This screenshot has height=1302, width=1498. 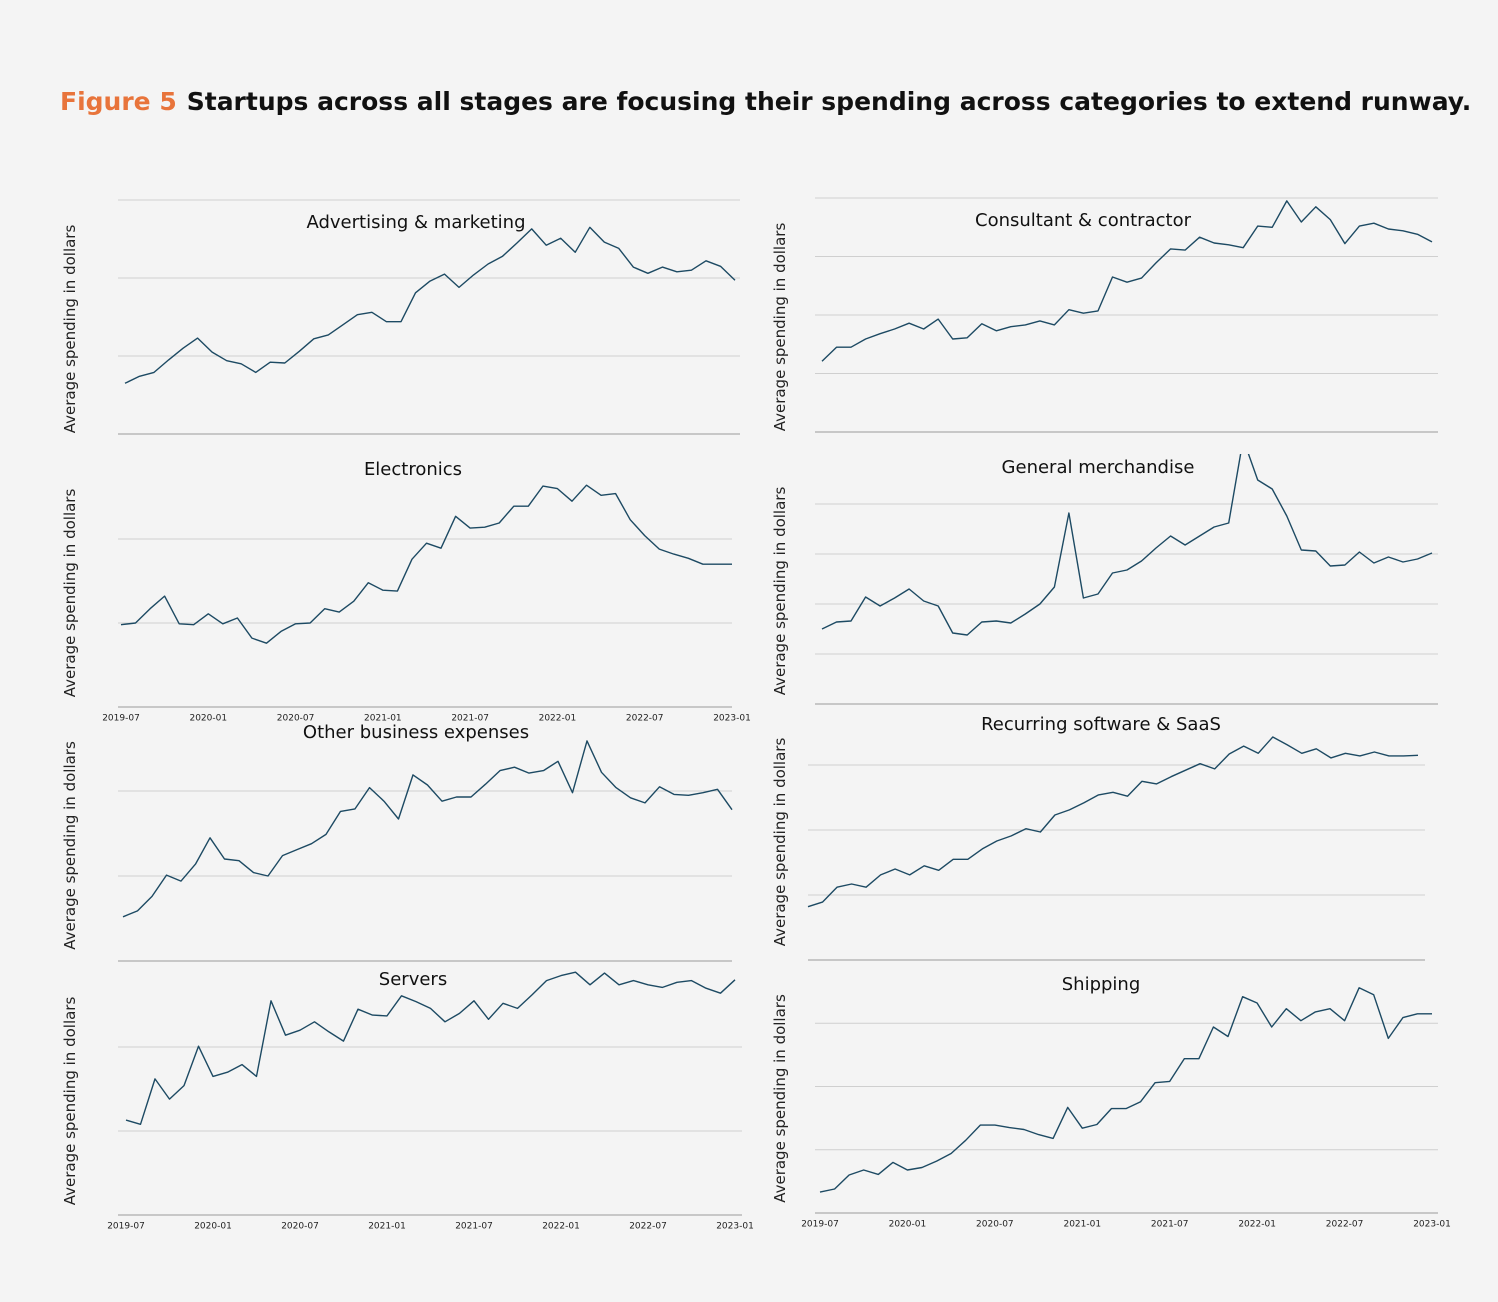 I want to click on figure-label: Figure 5, so click(x=118, y=101).